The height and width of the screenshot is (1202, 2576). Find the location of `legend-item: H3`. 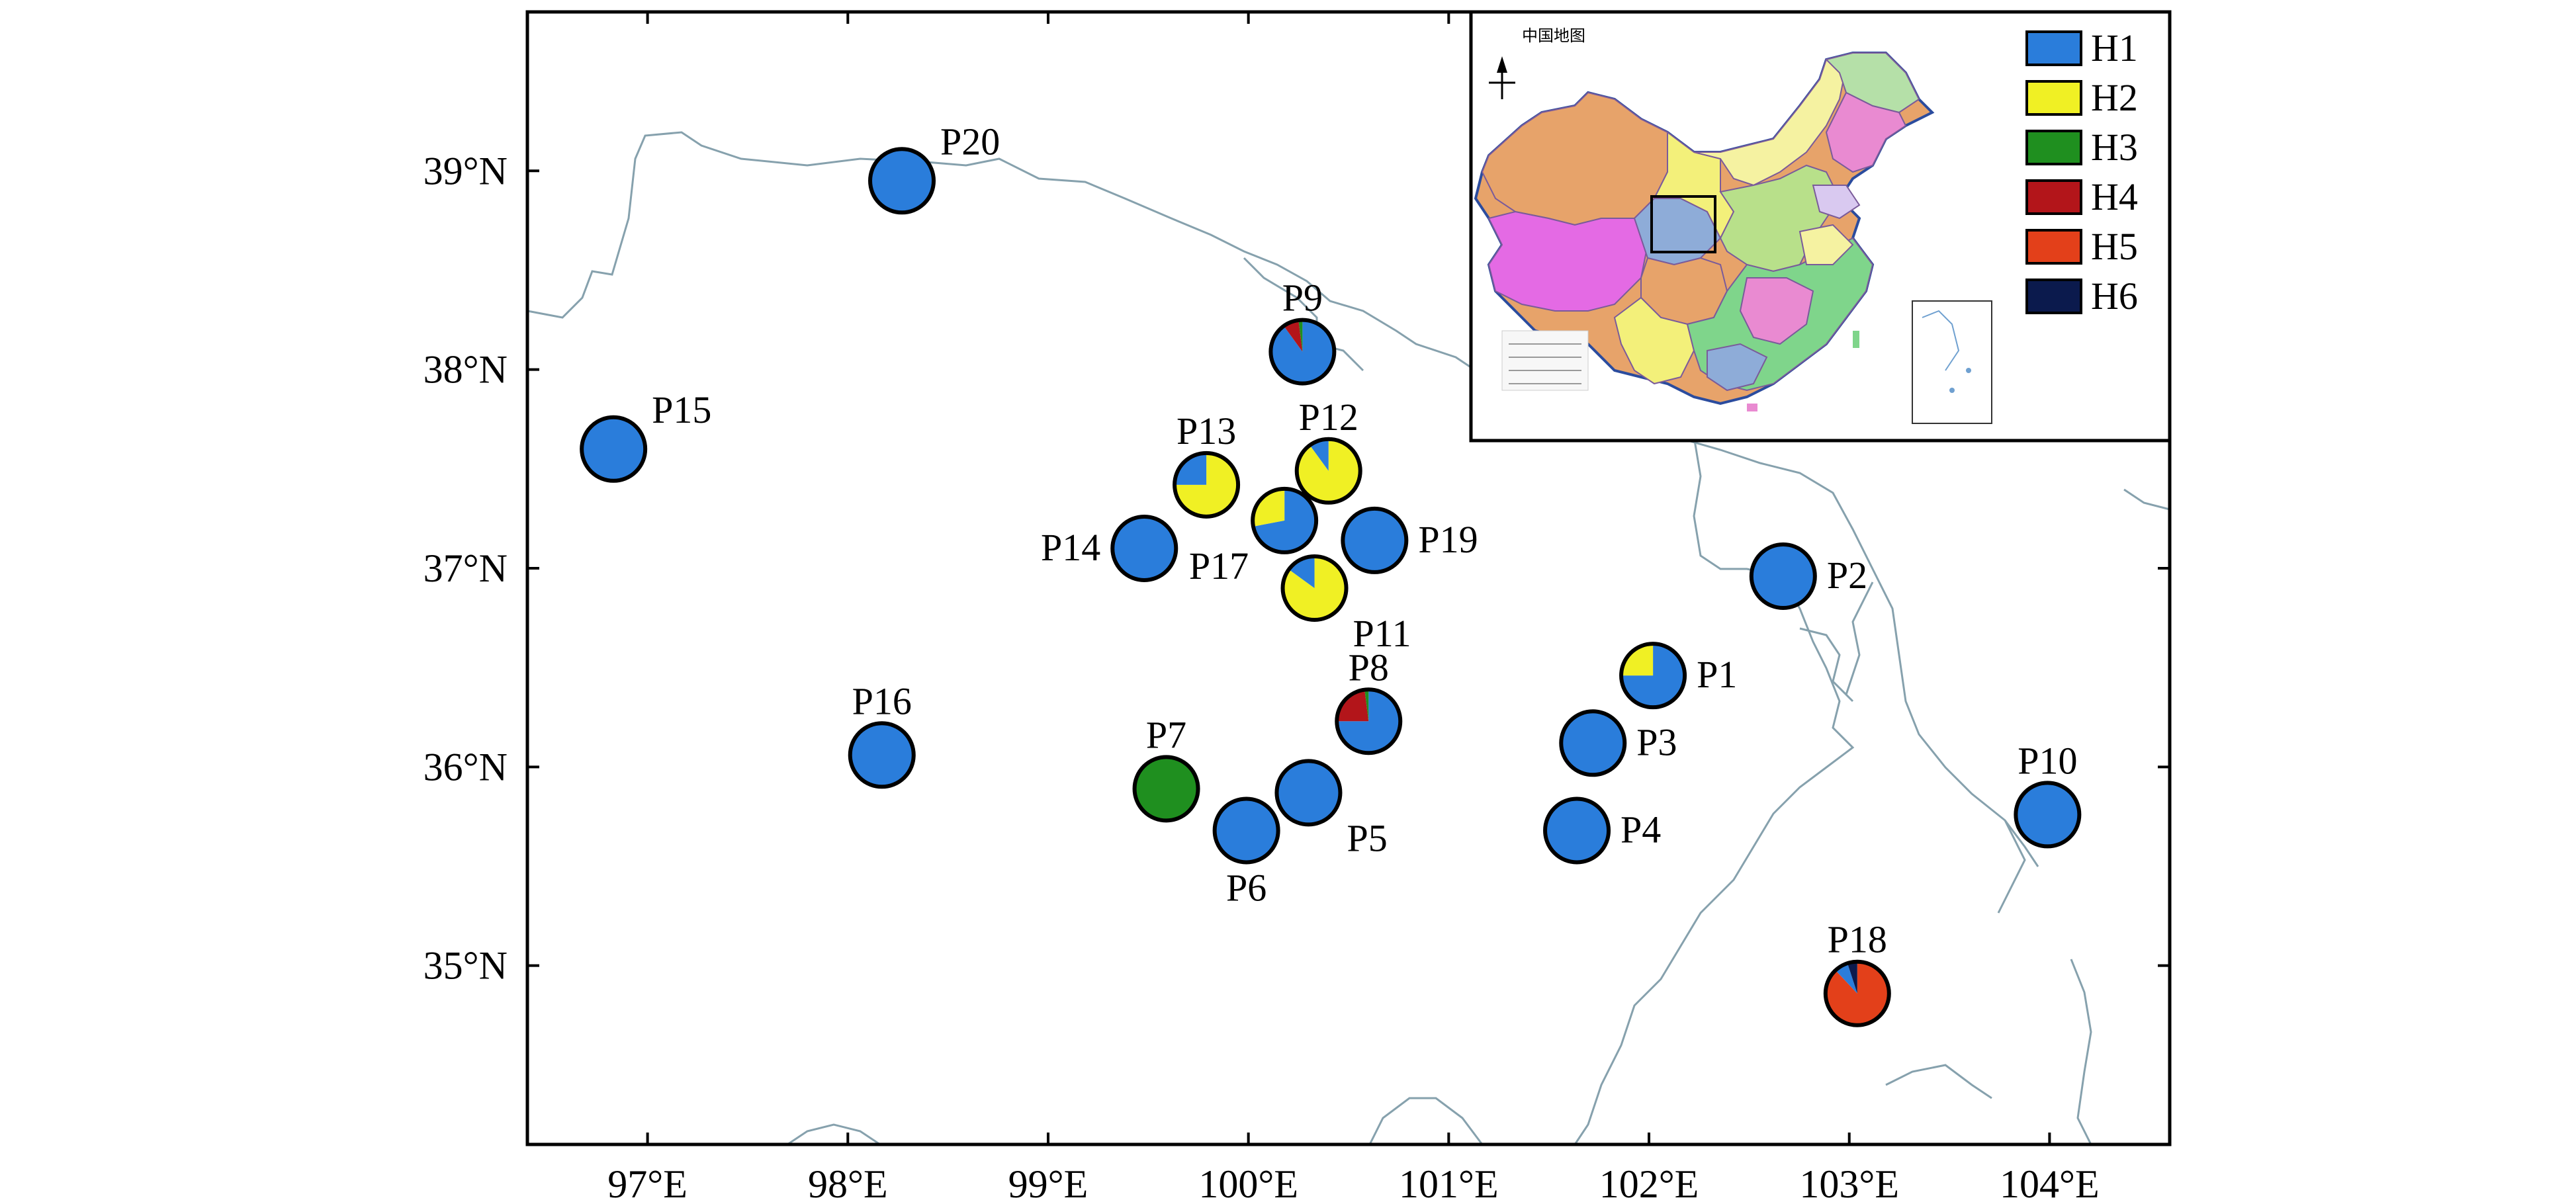

legend-item: H3 is located at coordinates (2081, 147).